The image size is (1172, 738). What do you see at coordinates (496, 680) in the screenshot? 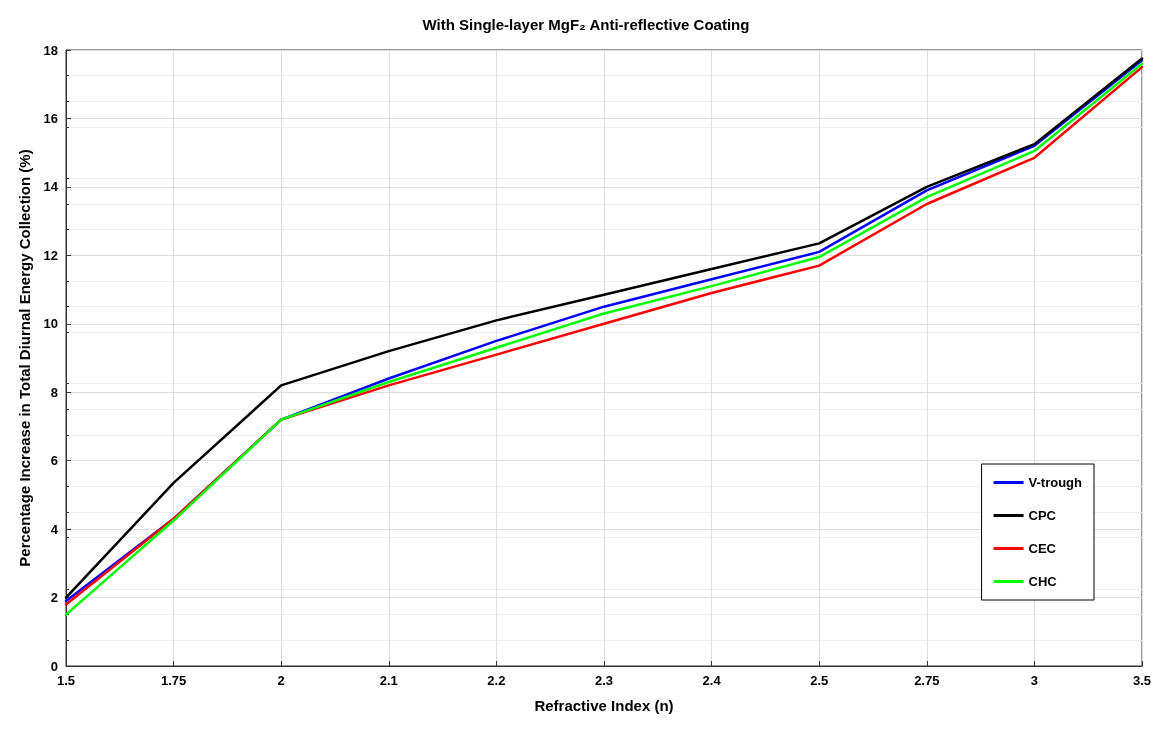
I see `x-tick-label: 2.2` at bounding box center [496, 680].